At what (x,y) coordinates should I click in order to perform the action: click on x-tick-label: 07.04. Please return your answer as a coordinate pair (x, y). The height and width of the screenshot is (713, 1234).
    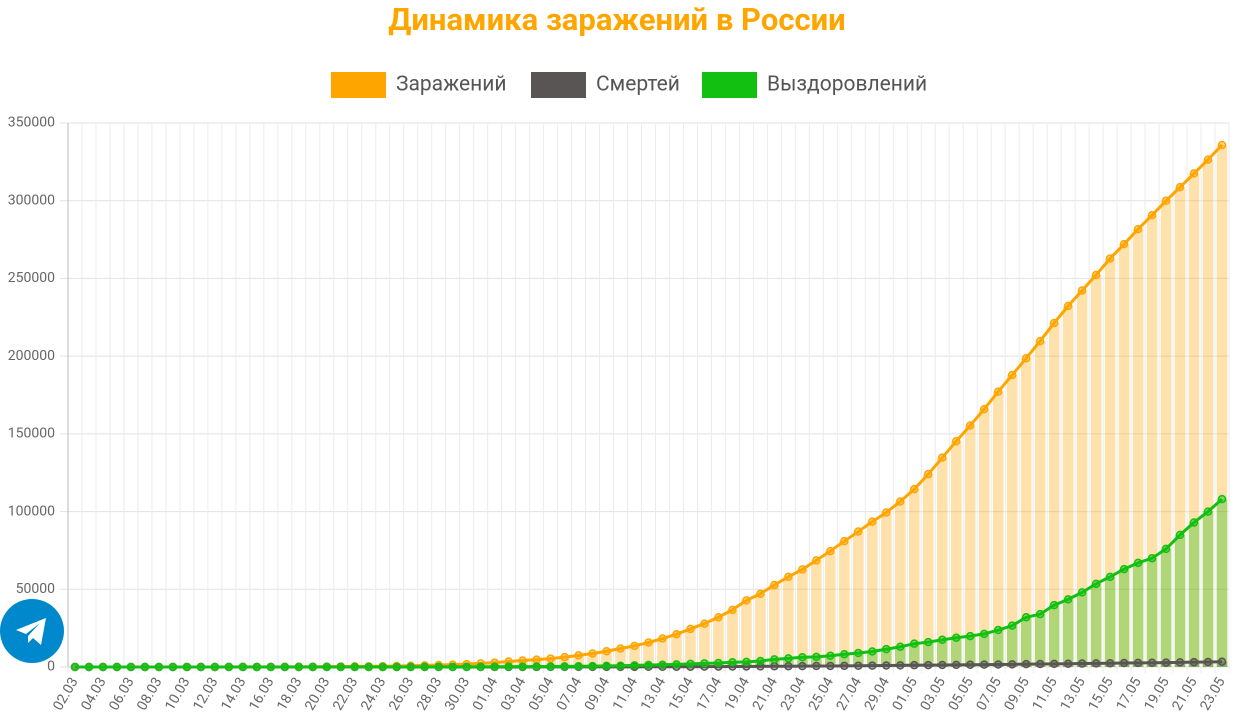
    Looking at the image, I should click on (570, 694).